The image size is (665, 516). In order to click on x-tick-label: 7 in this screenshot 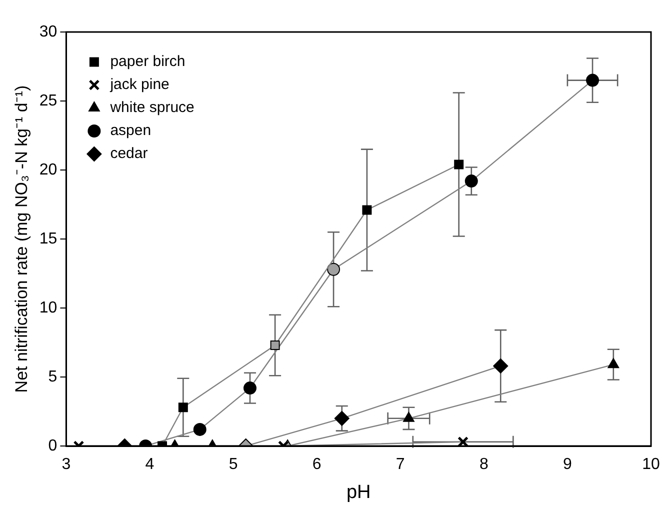, I will do `click(400, 465)`.